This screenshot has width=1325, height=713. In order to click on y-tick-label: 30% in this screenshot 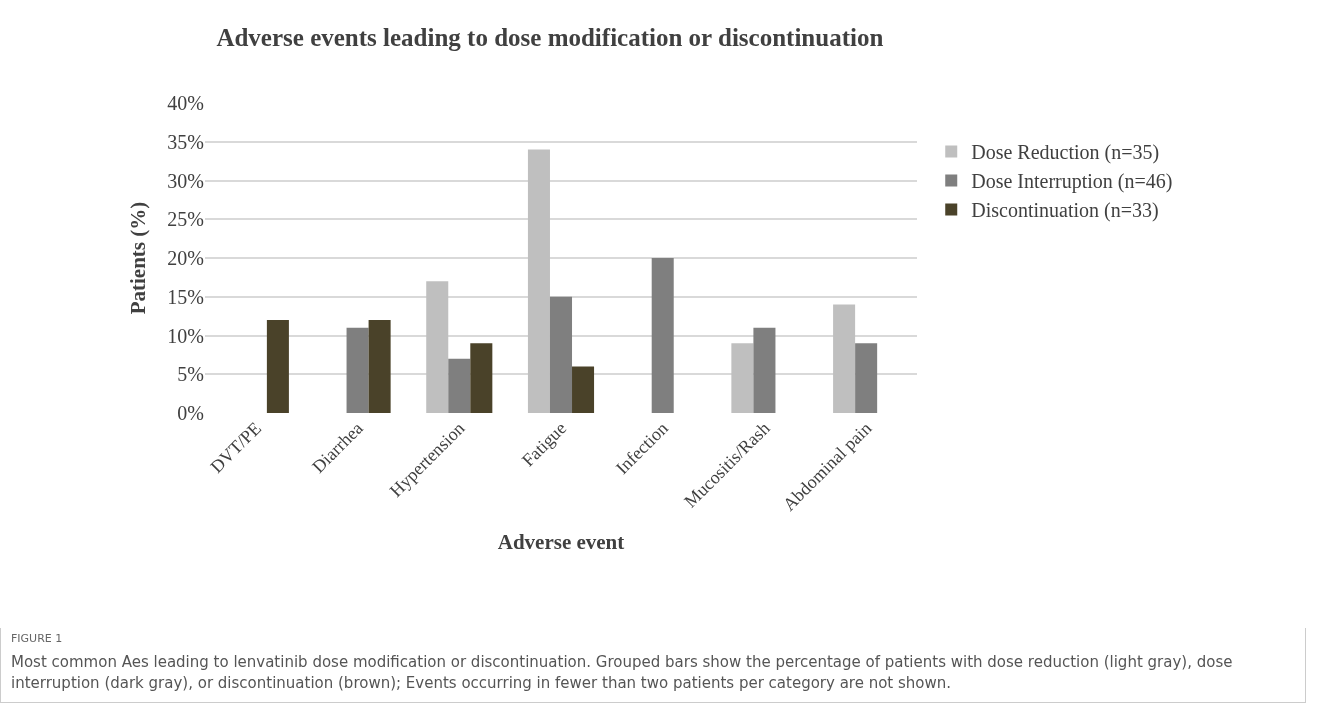, I will do `click(185, 180)`.